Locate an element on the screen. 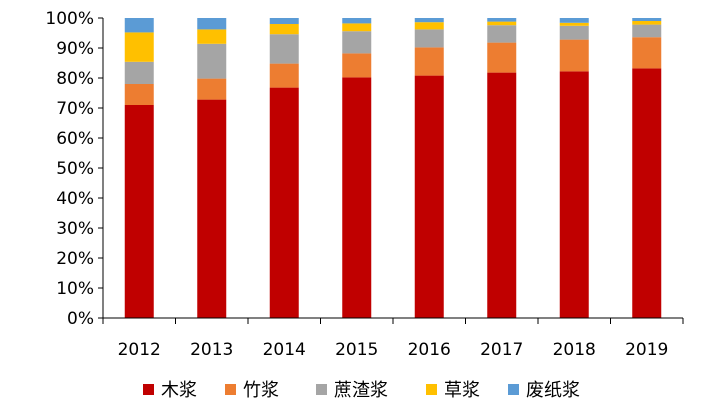  legend-label: 竹浆 is located at coordinates (261, 390).